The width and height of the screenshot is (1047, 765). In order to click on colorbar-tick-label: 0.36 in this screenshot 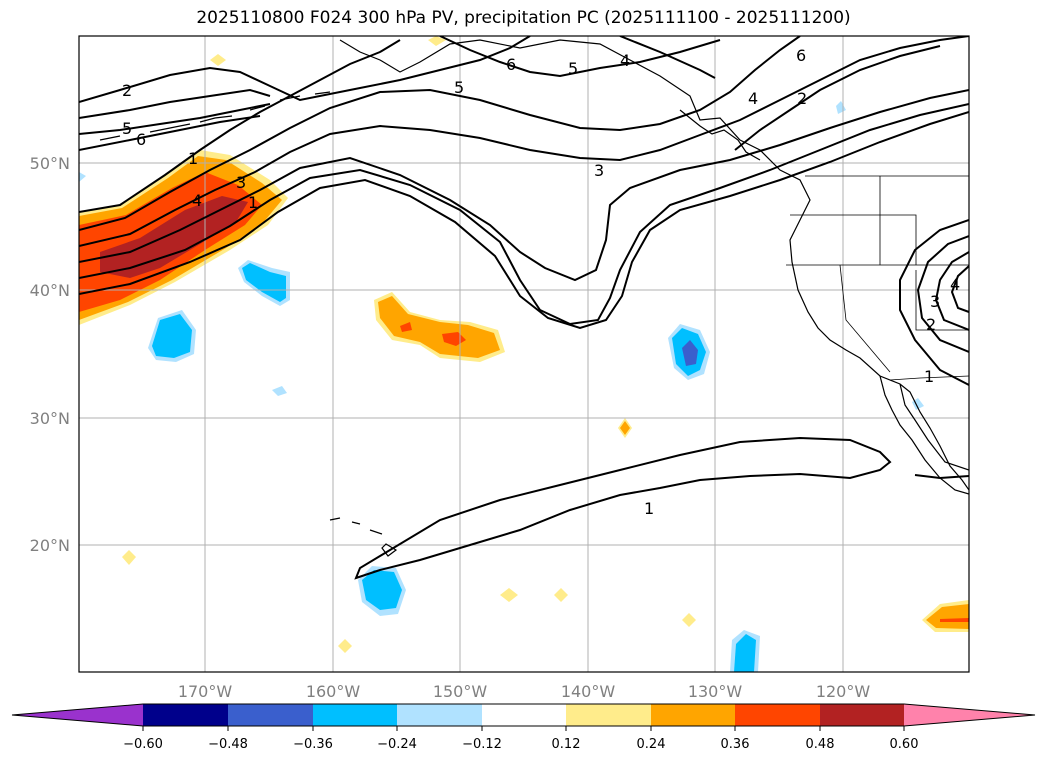, I will do `click(735, 744)`.